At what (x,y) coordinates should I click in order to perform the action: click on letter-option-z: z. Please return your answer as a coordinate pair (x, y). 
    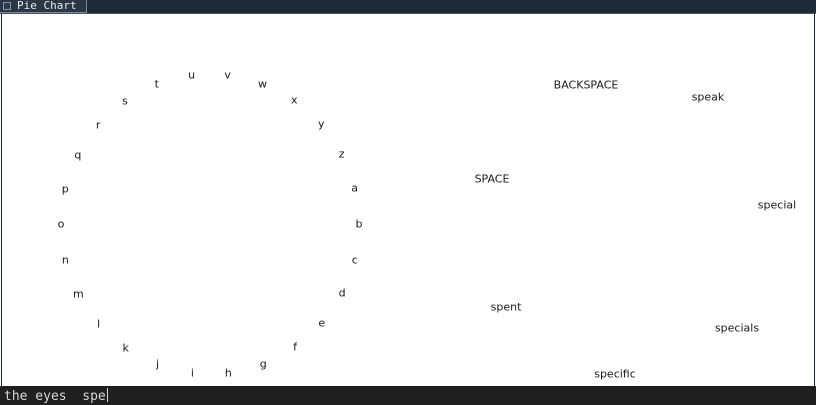
    Looking at the image, I should click on (341, 154).